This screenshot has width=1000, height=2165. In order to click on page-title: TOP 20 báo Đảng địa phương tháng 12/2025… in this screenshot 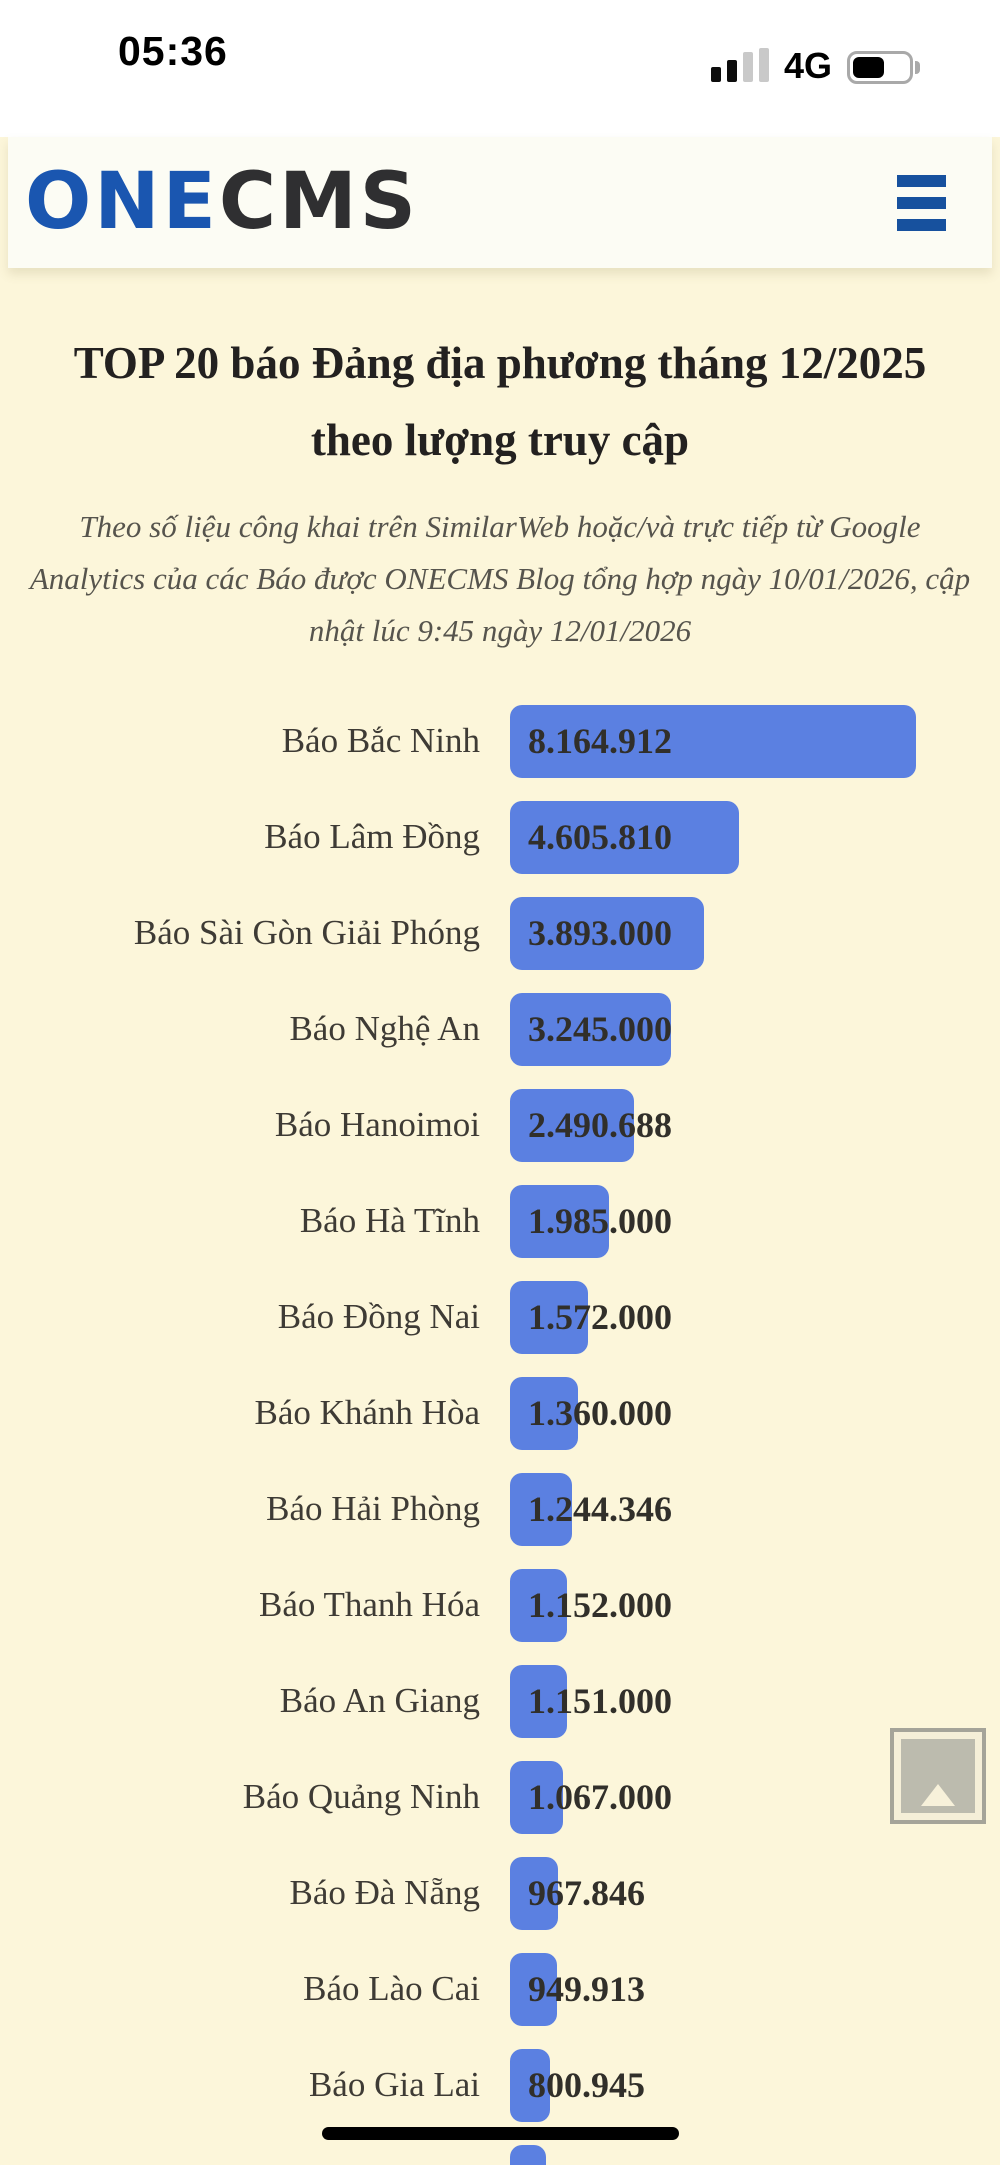, I will do `click(500, 401)`.